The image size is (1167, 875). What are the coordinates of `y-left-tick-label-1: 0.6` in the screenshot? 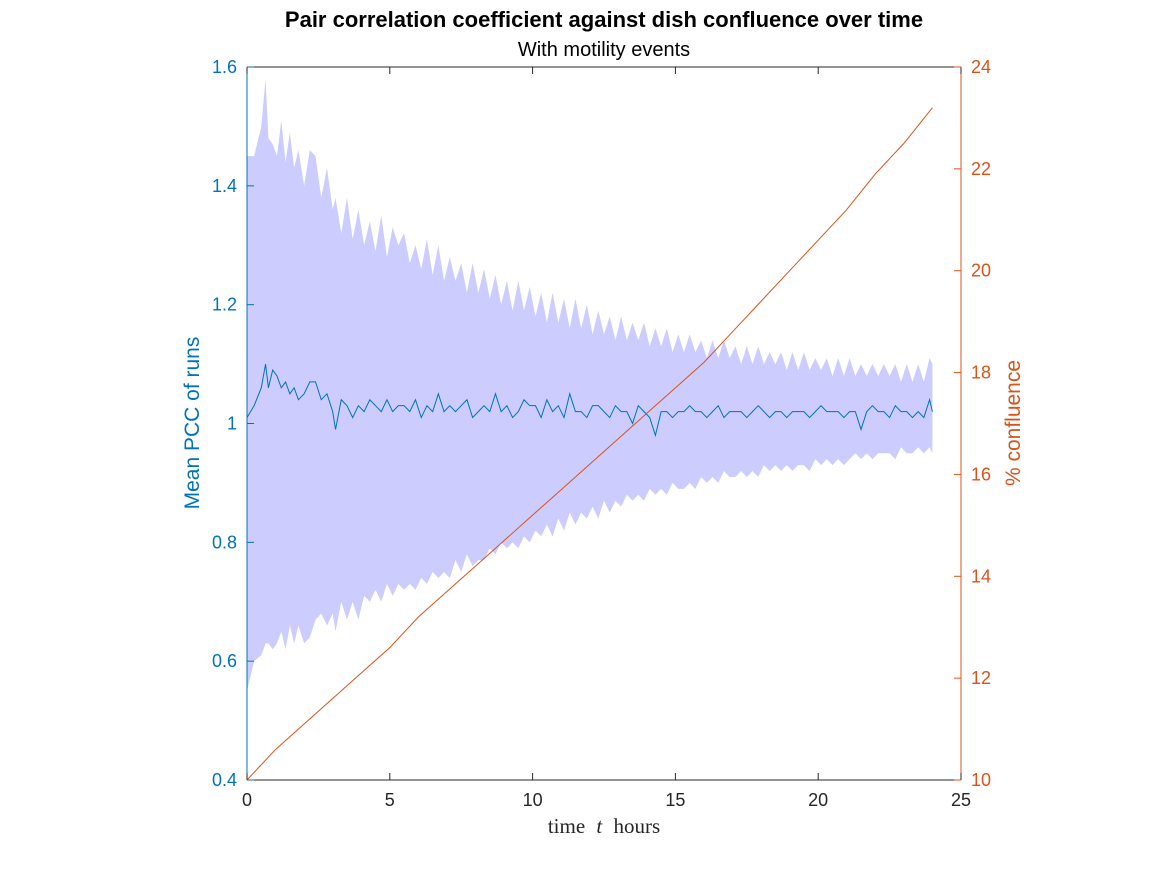 It's located at (224, 661).